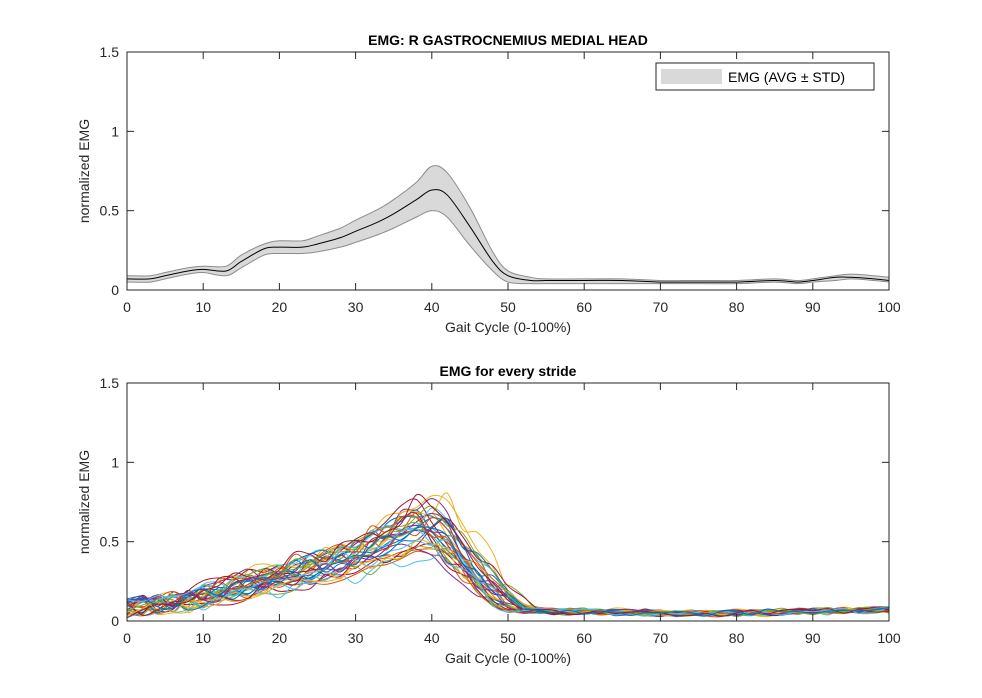  Describe the element at coordinates (508, 40) in the screenshot. I see `chart-title: EMG: R GASTROCNEMIUS MEDIAL HEAD` at that location.